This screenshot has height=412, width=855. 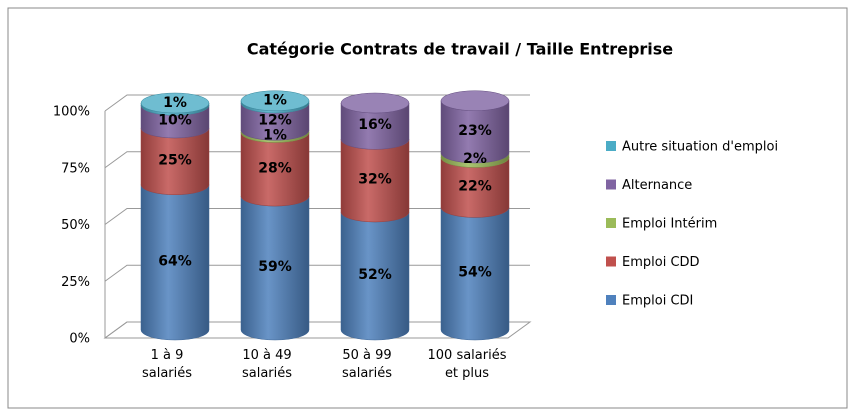 What do you see at coordinates (167, 364) in the screenshot?
I see `x-tick-label: 1 à 9 salariés` at bounding box center [167, 364].